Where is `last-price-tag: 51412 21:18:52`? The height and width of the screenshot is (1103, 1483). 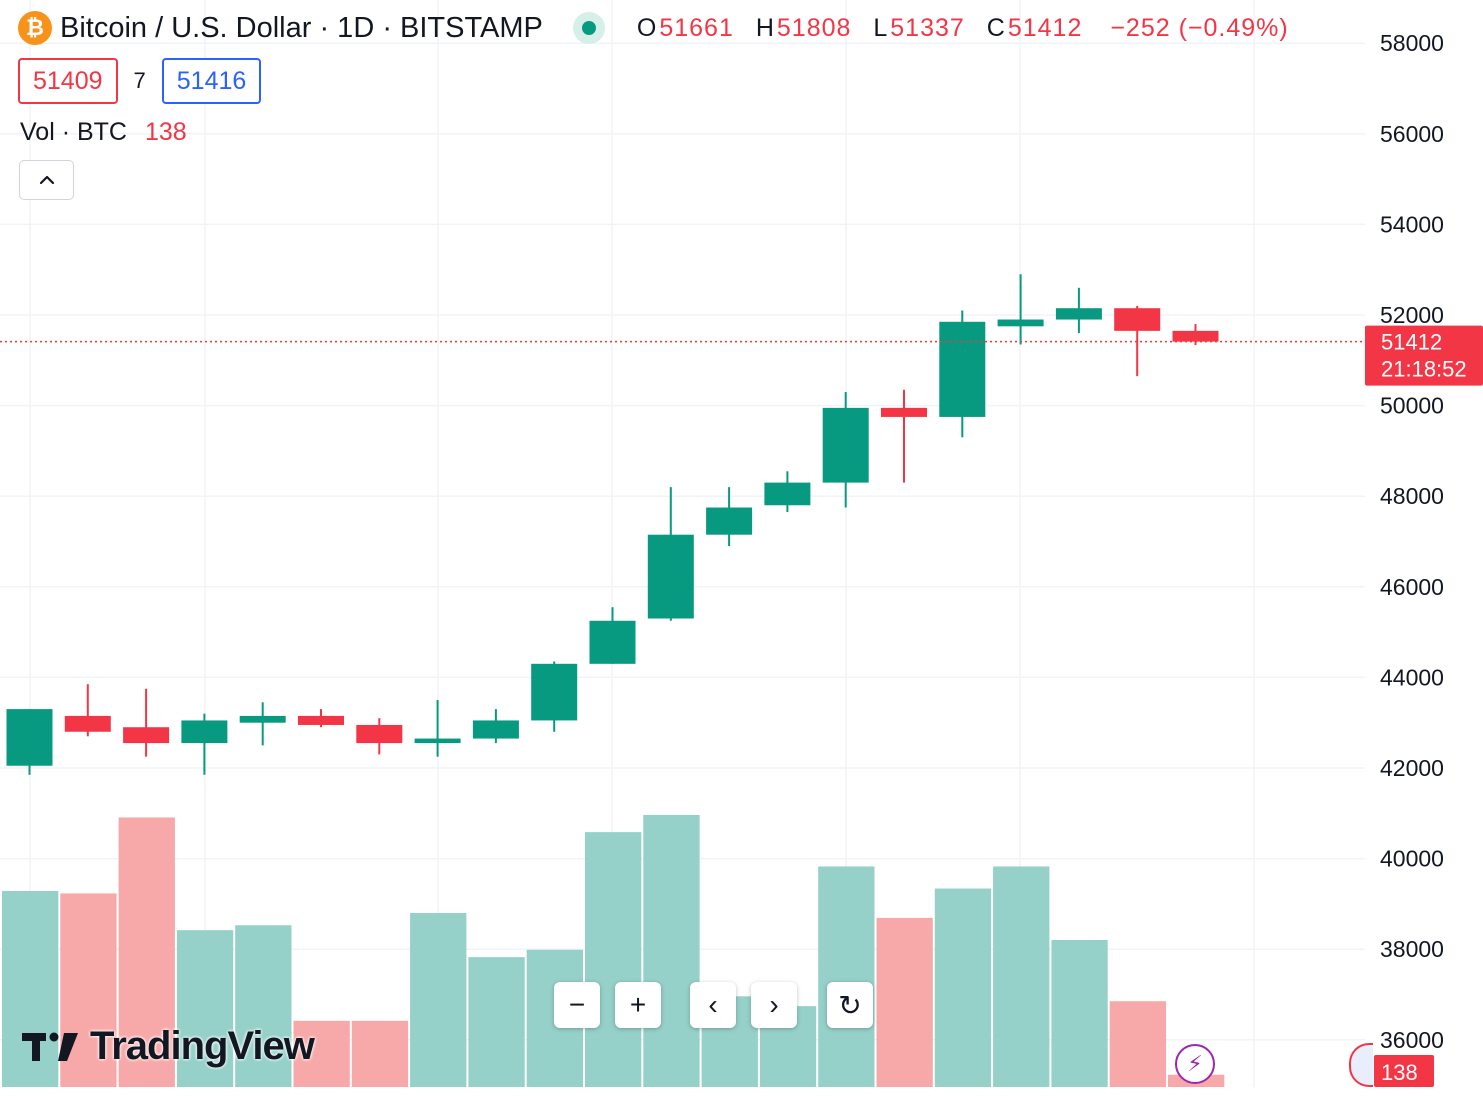
last-price-tag: 51412 21:18:52 is located at coordinates (1424, 355).